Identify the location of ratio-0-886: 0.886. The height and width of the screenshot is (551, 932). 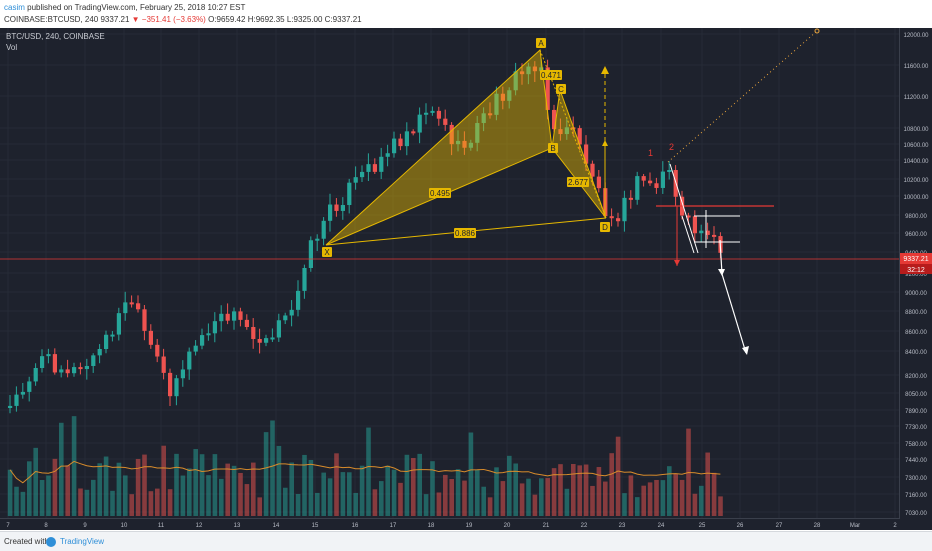
(465, 233).